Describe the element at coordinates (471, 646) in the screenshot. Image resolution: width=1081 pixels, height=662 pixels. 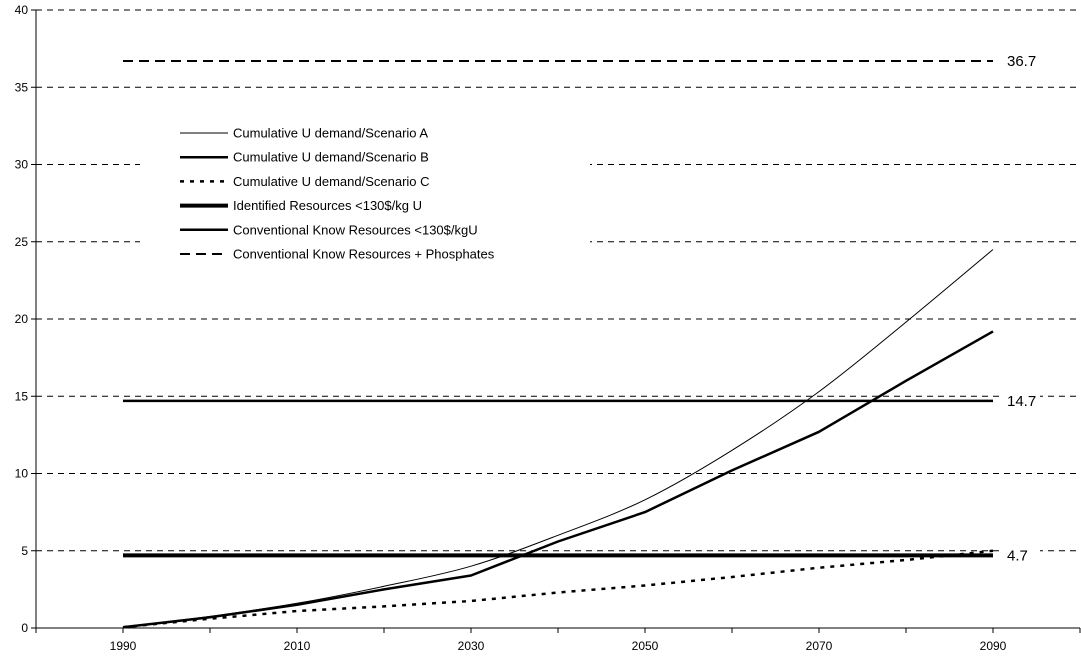
I see `x-tick-label-2030: 2030` at that location.